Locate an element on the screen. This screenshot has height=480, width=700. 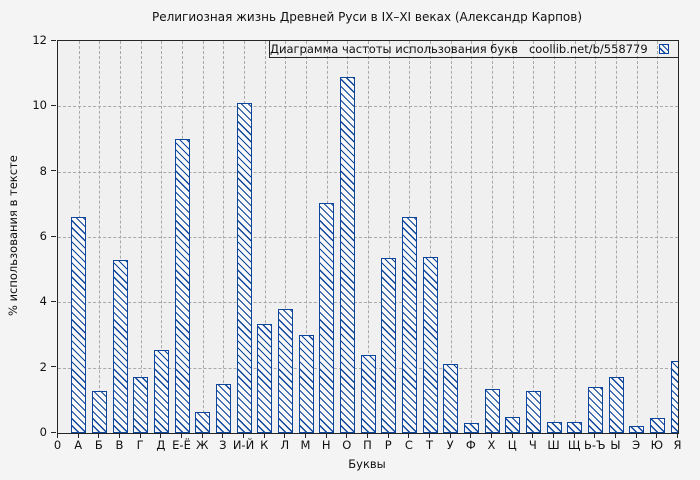
x-tick-label: Д is located at coordinates (161, 445).